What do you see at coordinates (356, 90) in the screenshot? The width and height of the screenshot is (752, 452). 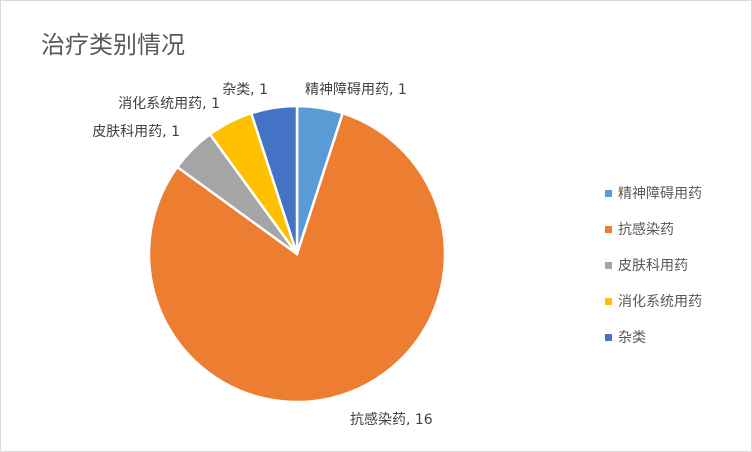 I see `data-label: 精神障碍用药, 1` at bounding box center [356, 90].